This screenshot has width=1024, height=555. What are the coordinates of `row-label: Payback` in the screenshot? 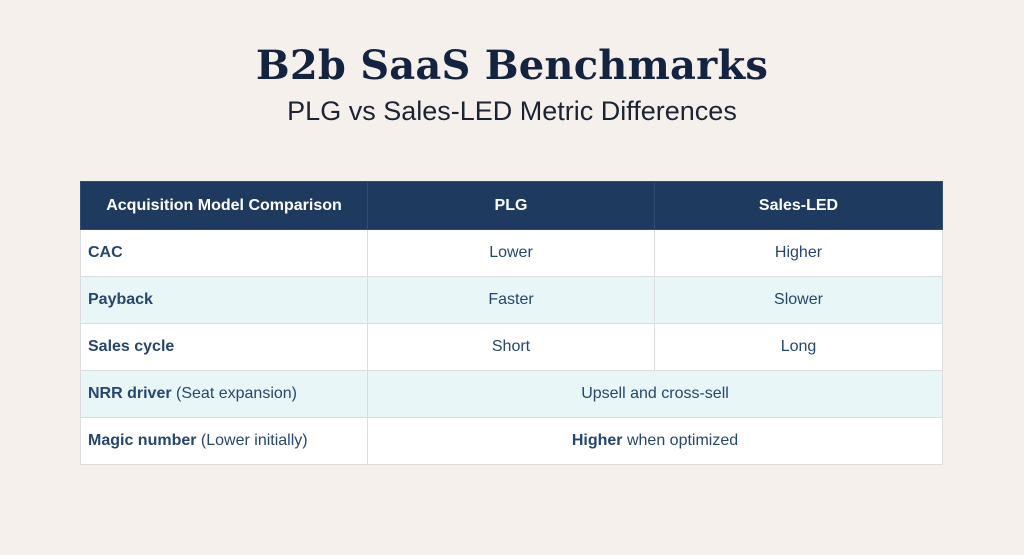 It's located at (120, 299).